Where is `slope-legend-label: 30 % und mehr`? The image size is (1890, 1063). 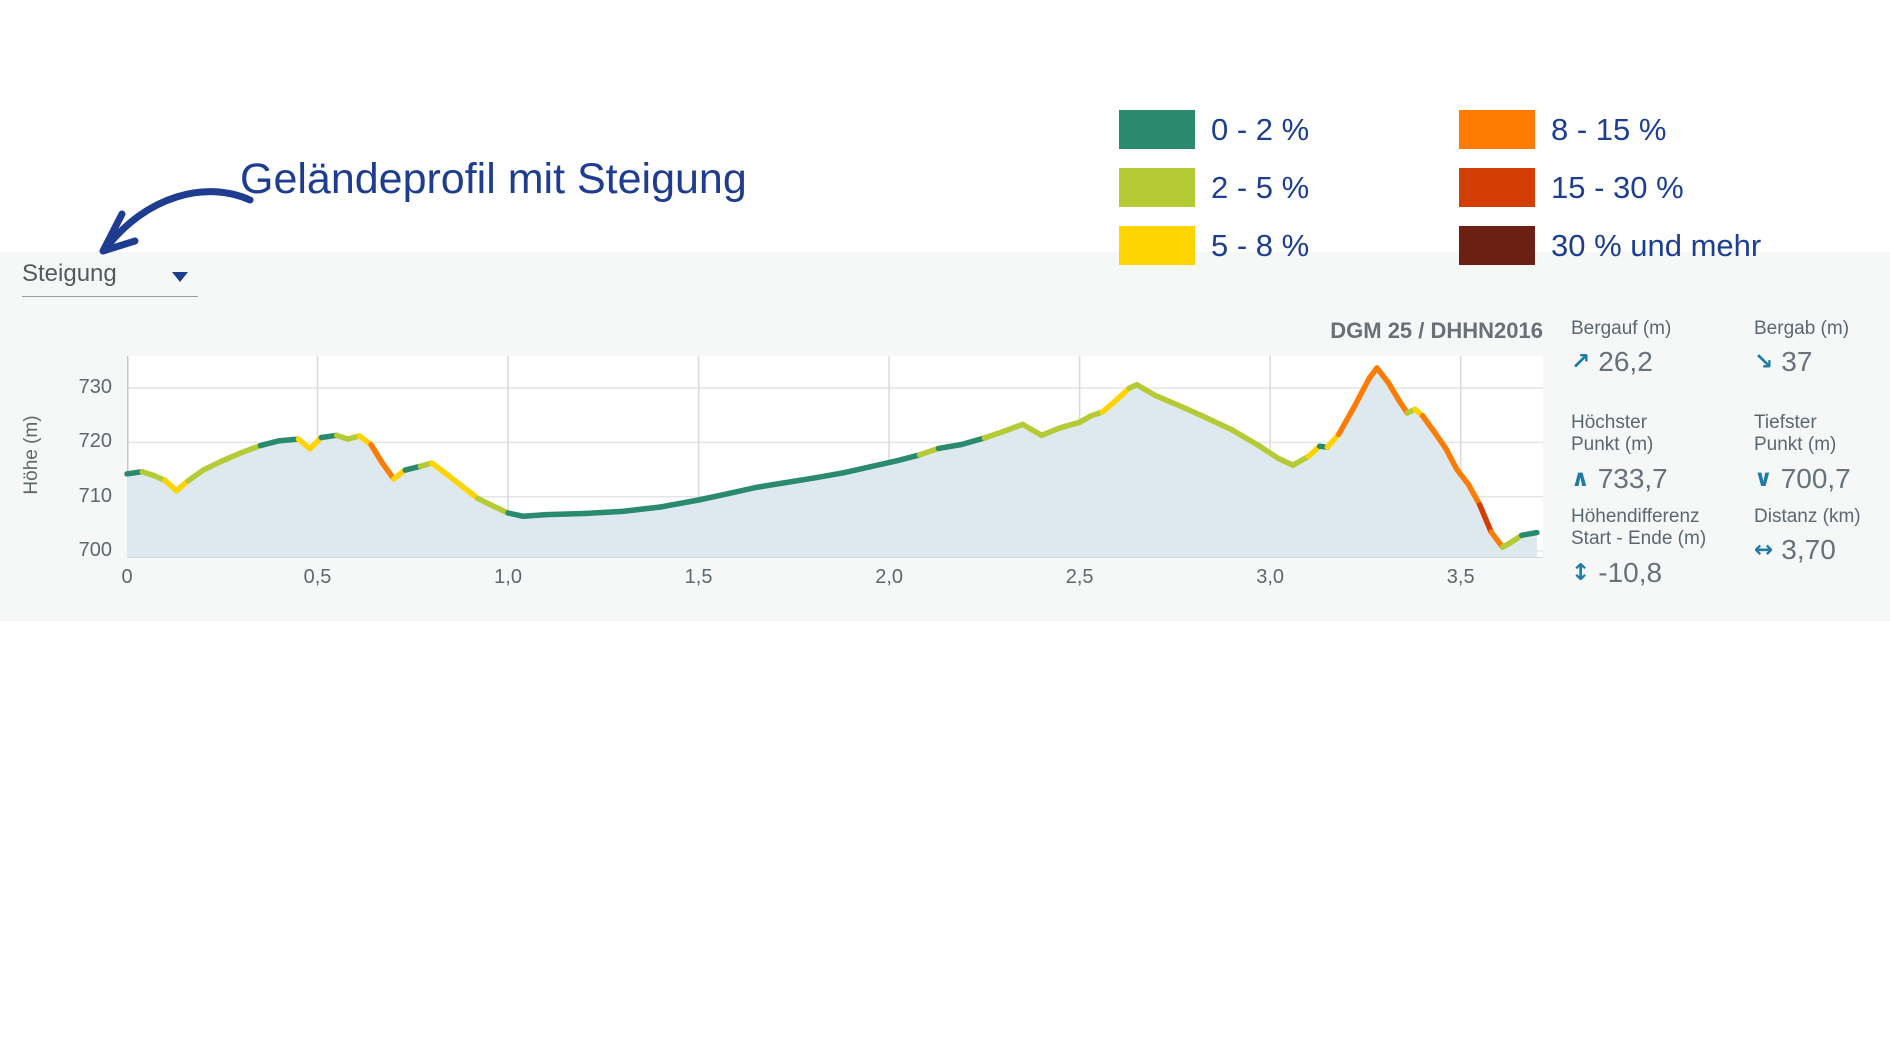 slope-legend-label: 30 % und mehr is located at coordinates (1656, 245).